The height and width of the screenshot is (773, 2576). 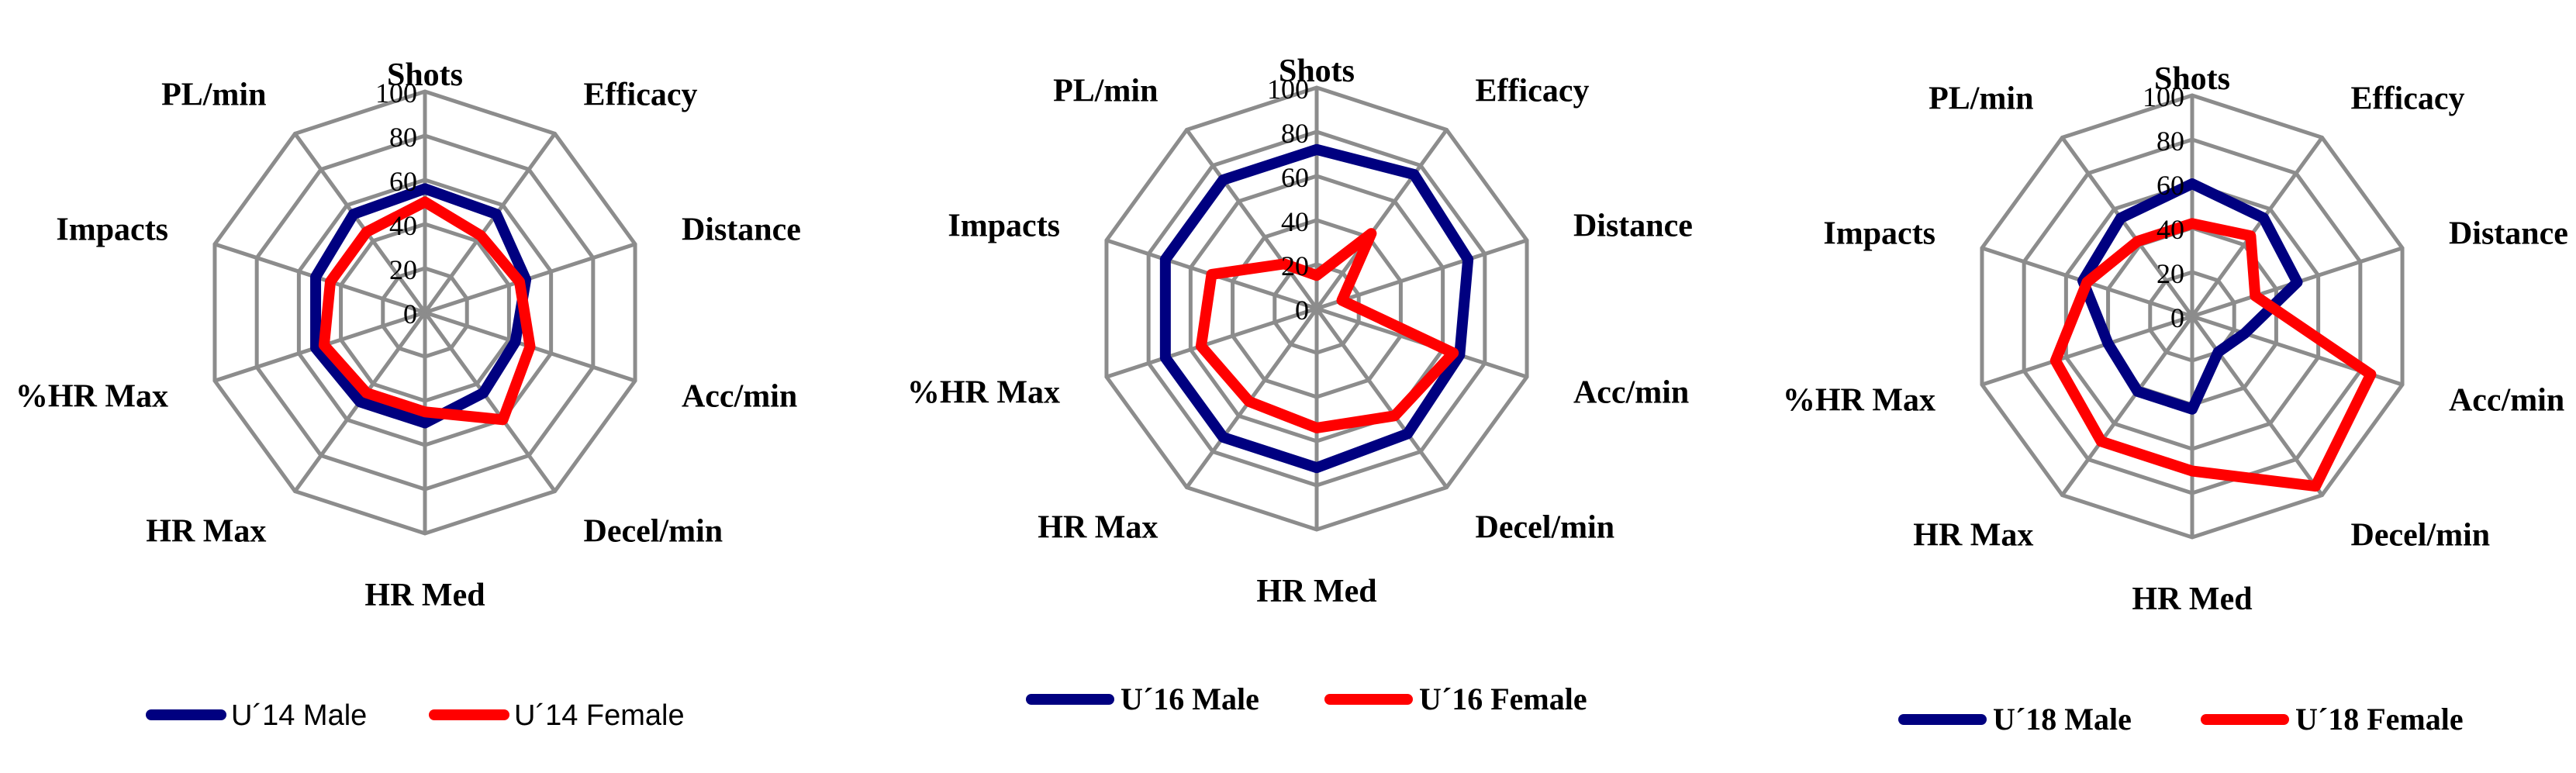 I want to click on series-line-u-16-female, so click(x=1327, y=330).